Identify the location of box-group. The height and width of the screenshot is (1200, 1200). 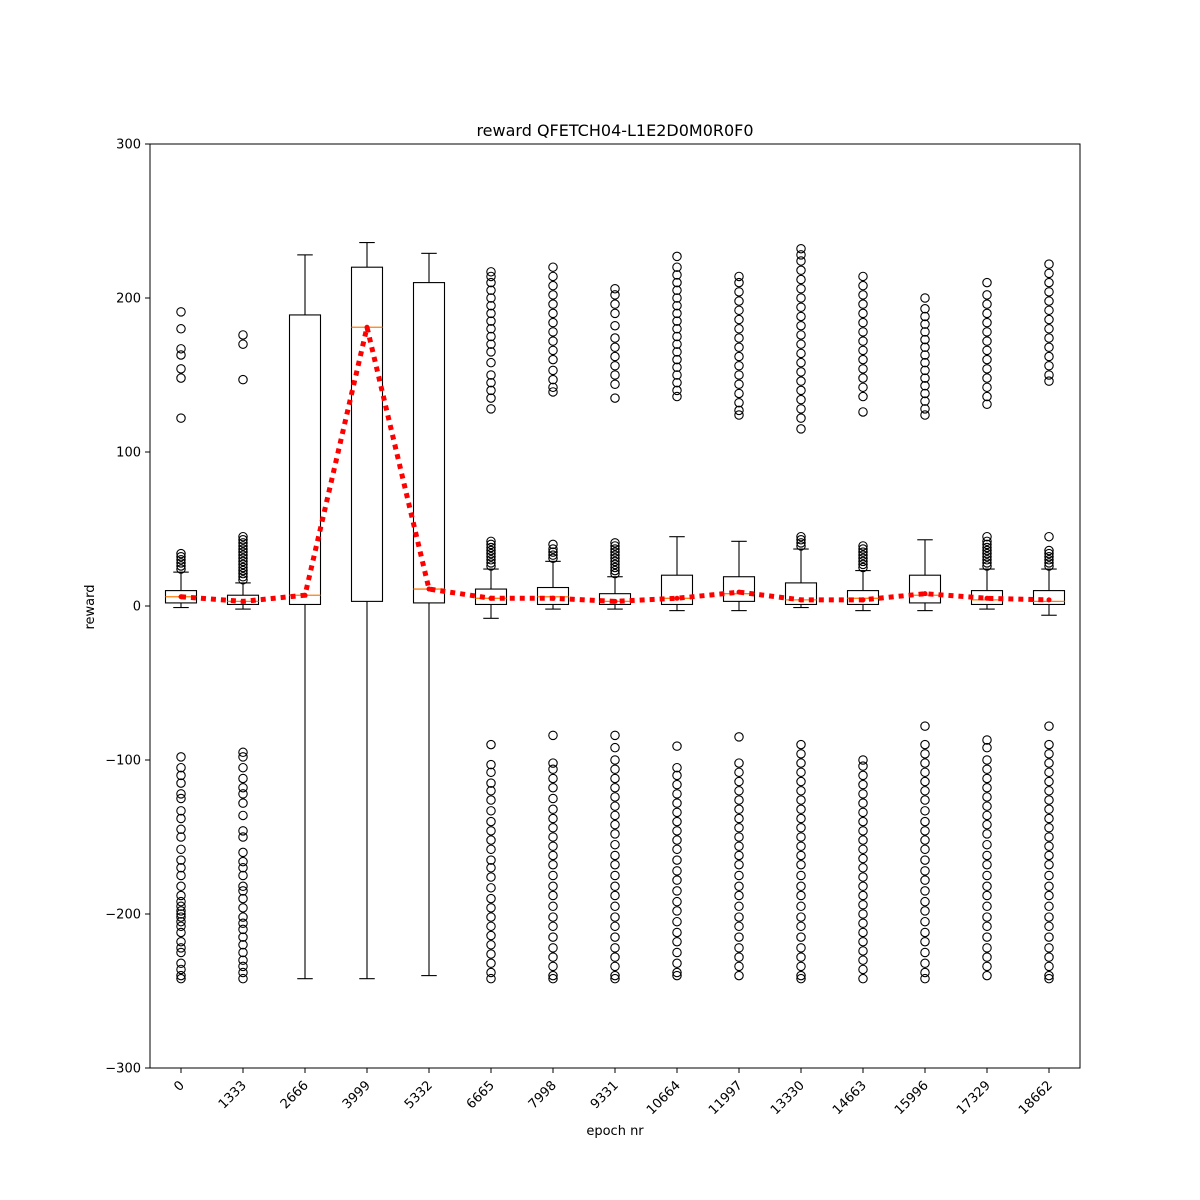
(367, 611).